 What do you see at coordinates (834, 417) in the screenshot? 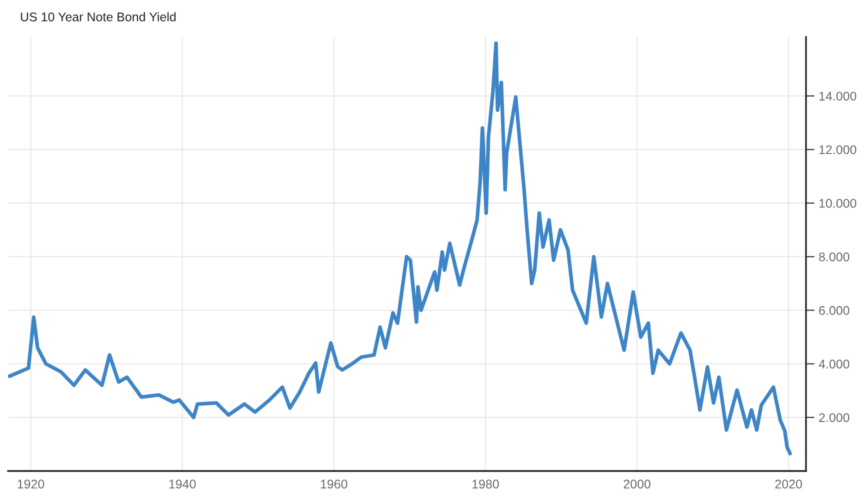
I see `y-tick-label: 2.000` at bounding box center [834, 417].